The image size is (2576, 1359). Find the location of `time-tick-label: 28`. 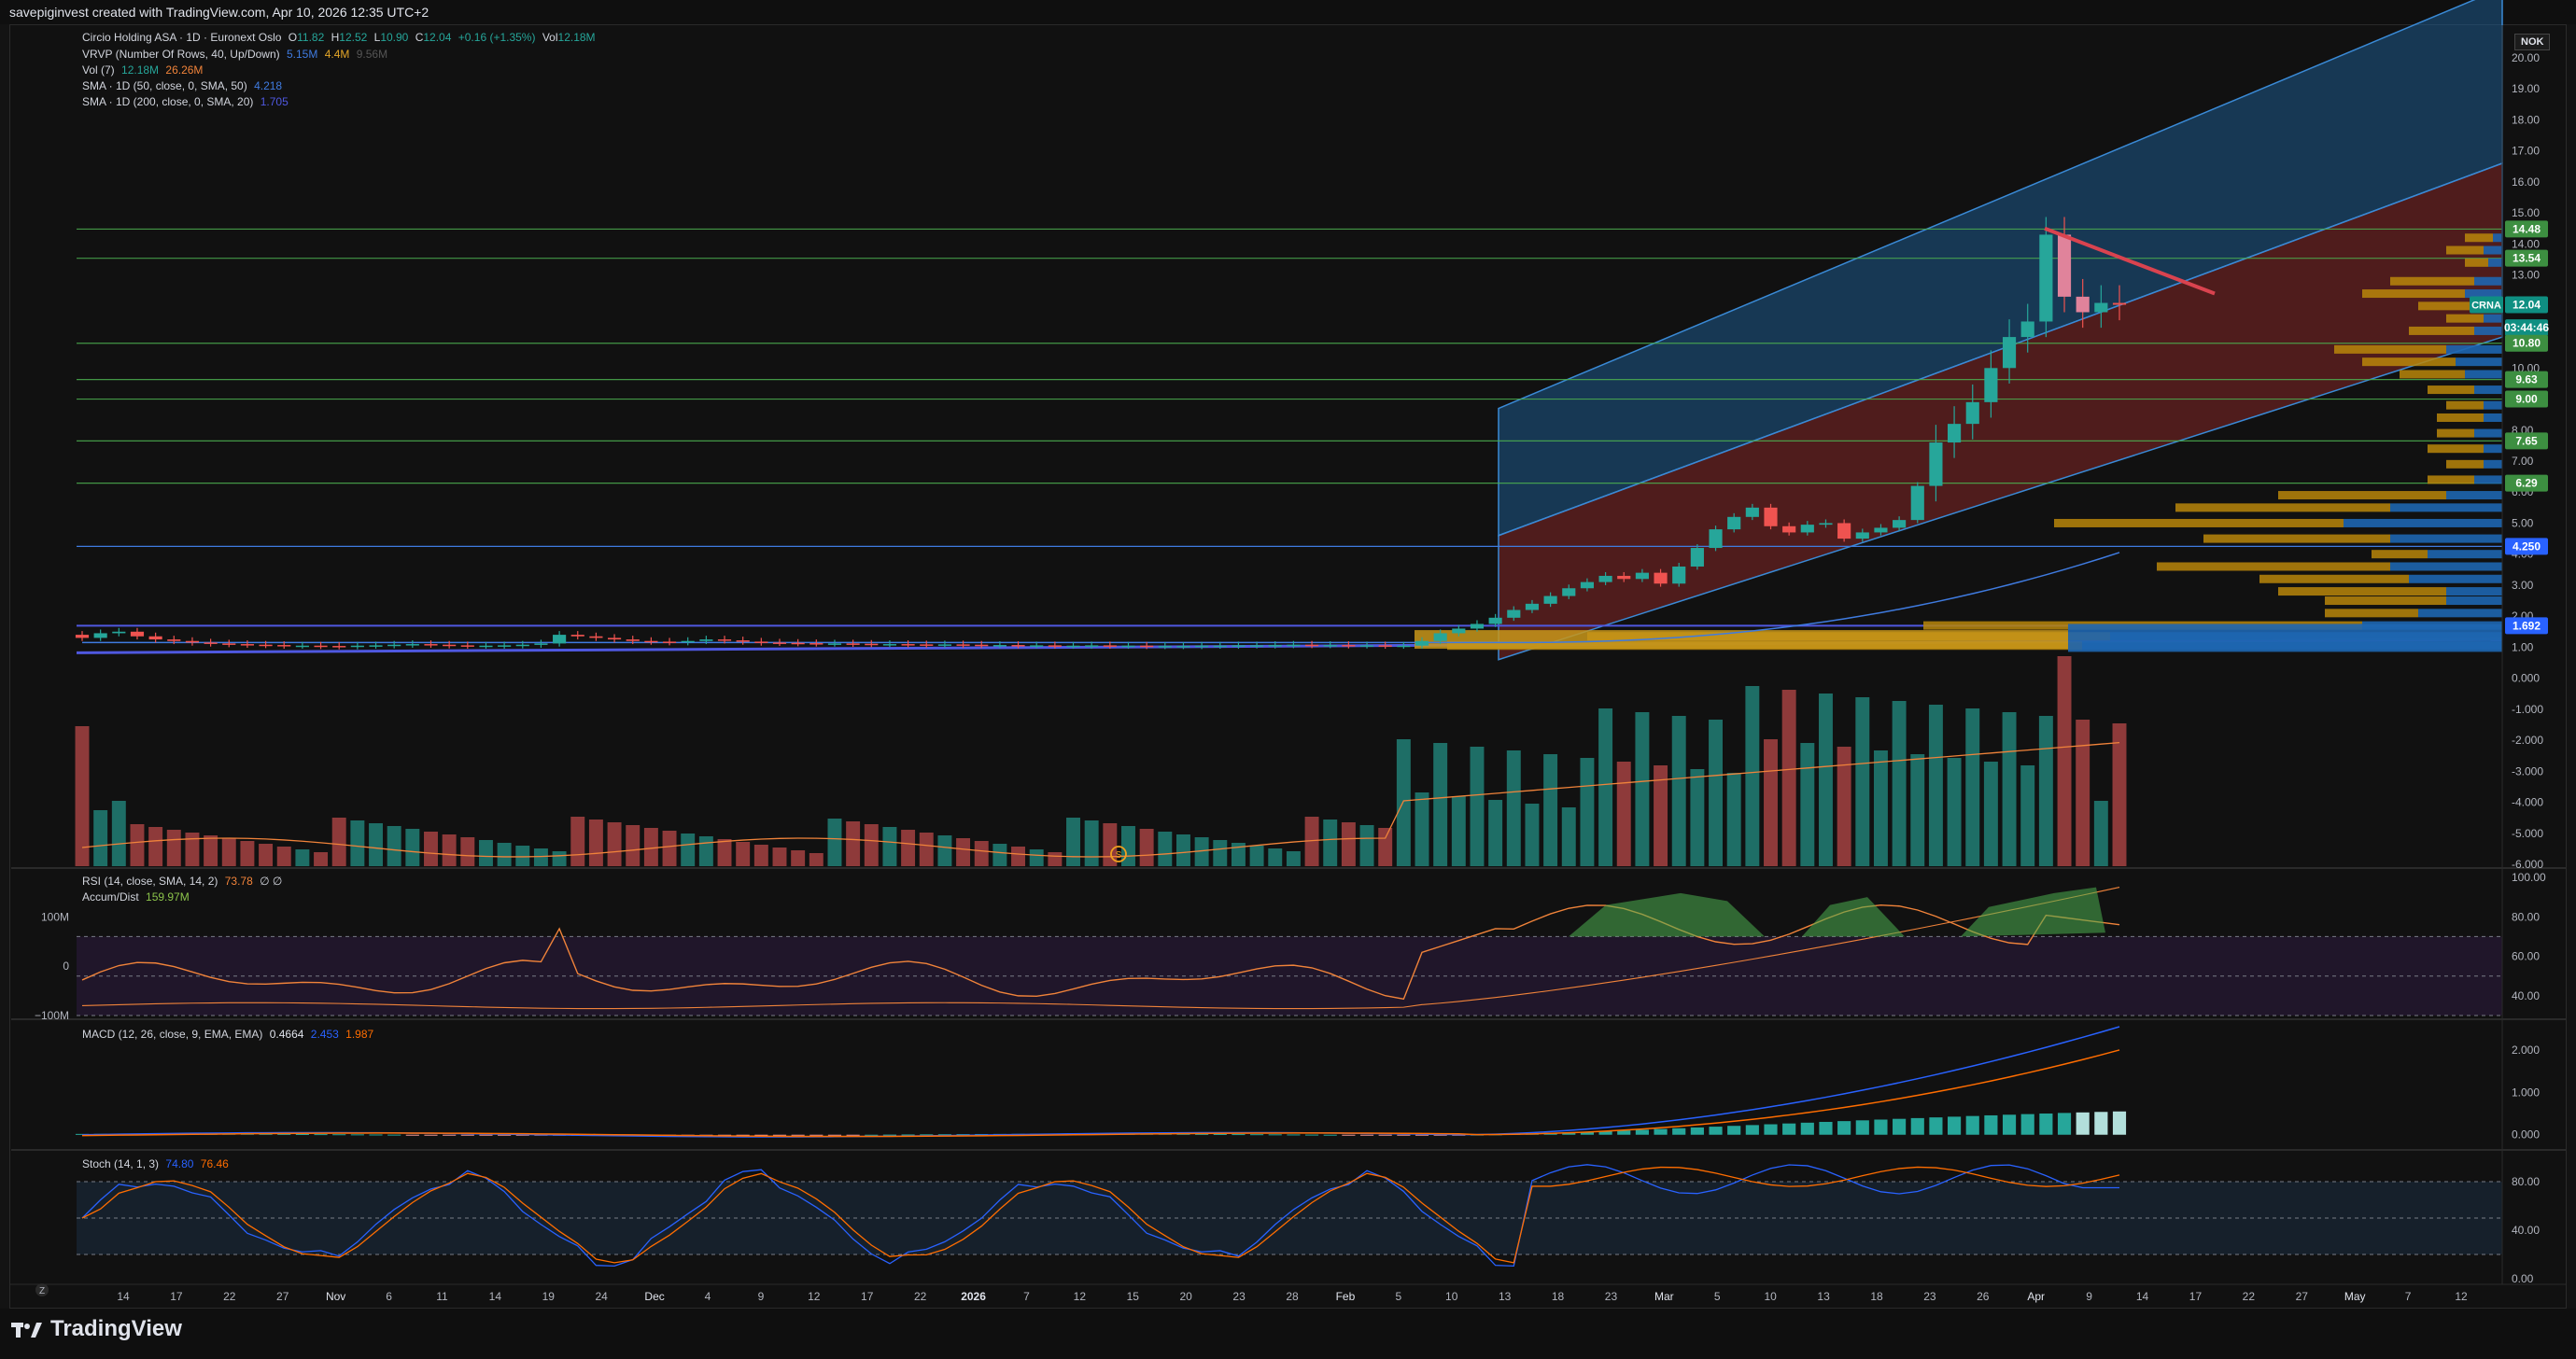

time-tick-label: 28 is located at coordinates (1292, 1296).